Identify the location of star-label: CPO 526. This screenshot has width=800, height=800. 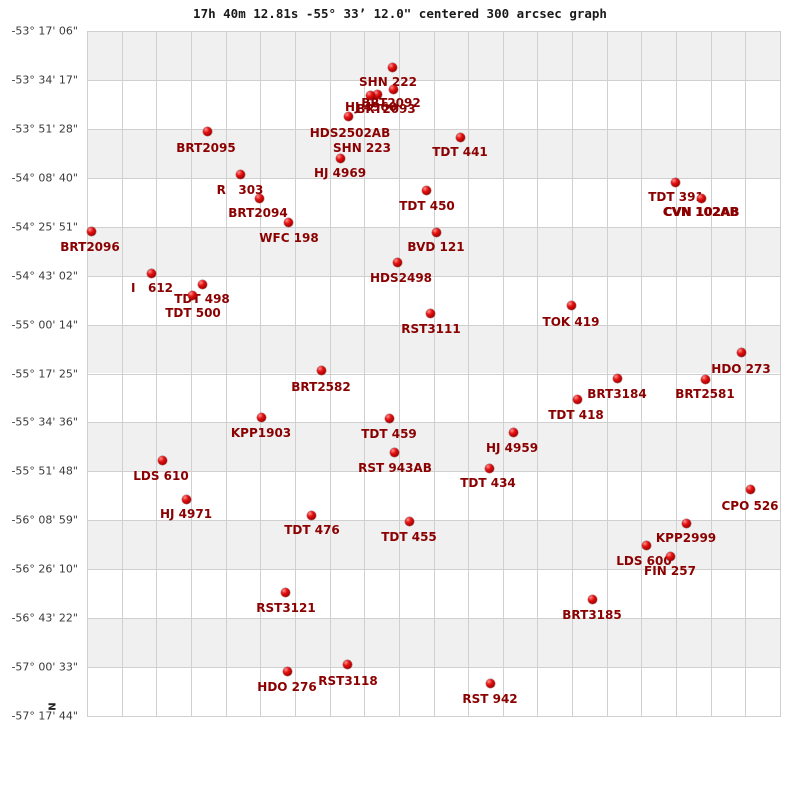
(750, 506).